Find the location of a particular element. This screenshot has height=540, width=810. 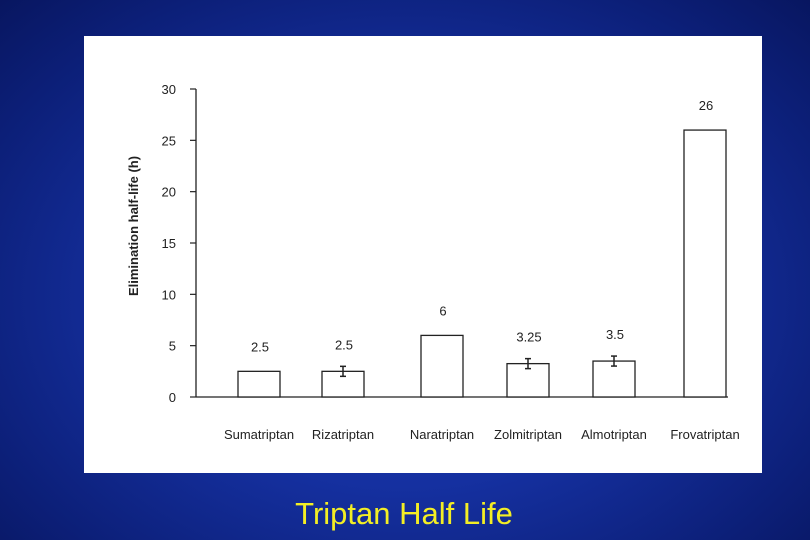

y-tick-label: 15 is located at coordinates (169, 243).